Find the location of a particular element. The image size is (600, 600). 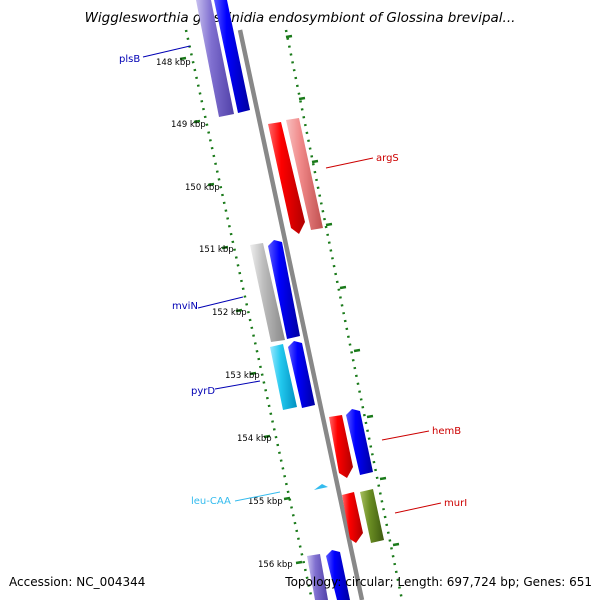

kbp-label: 156 kbp is located at coordinates (275, 565).